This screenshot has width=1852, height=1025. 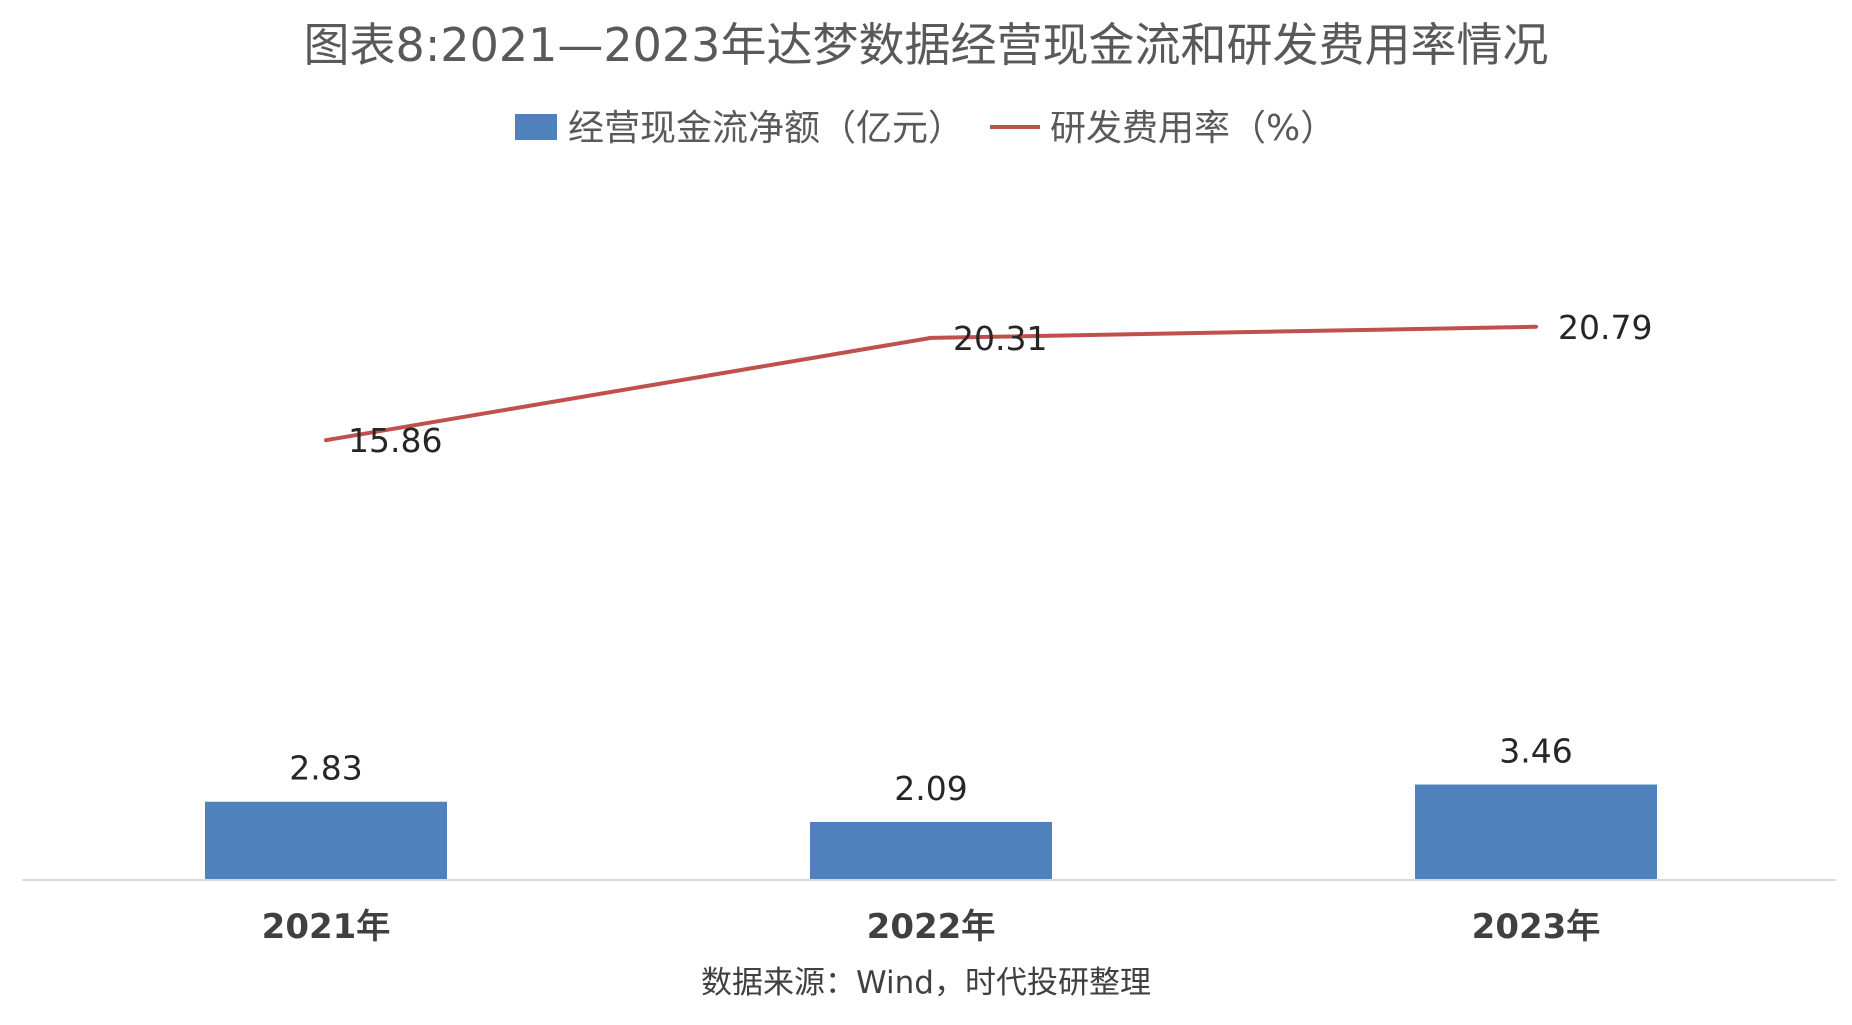 What do you see at coordinates (325, 768) in the screenshot?
I see `bar-value-label-0: 2.83` at bounding box center [325, 768].